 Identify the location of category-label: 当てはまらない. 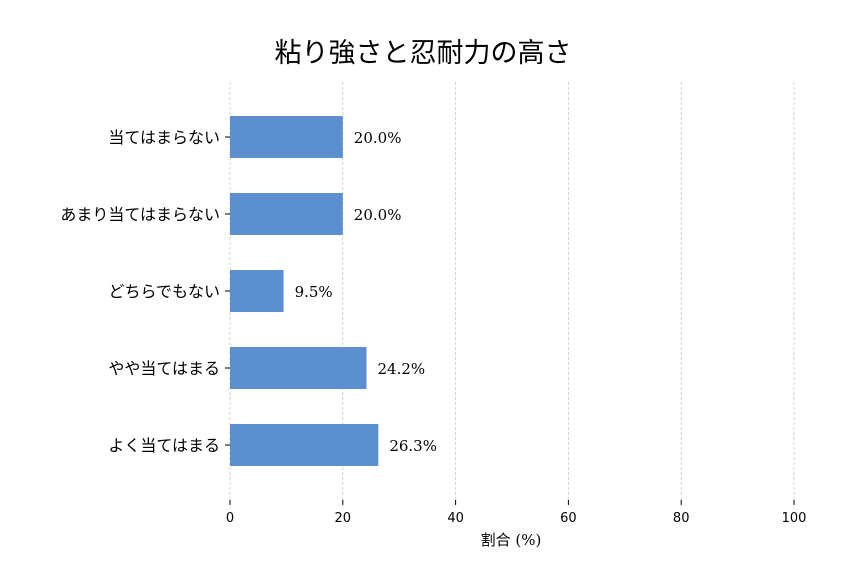
(164, 137).